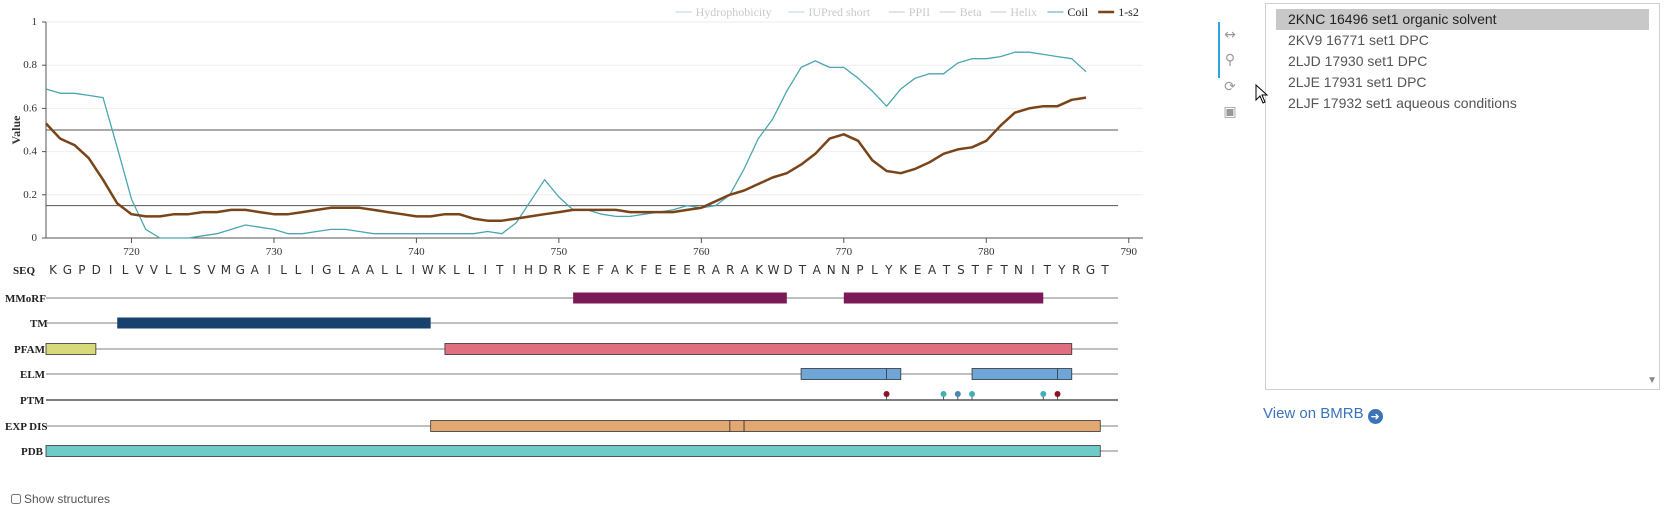  Describe the element at coordinates (542, 270) in the screenshot. I see `sequence-residue: D` at that location.